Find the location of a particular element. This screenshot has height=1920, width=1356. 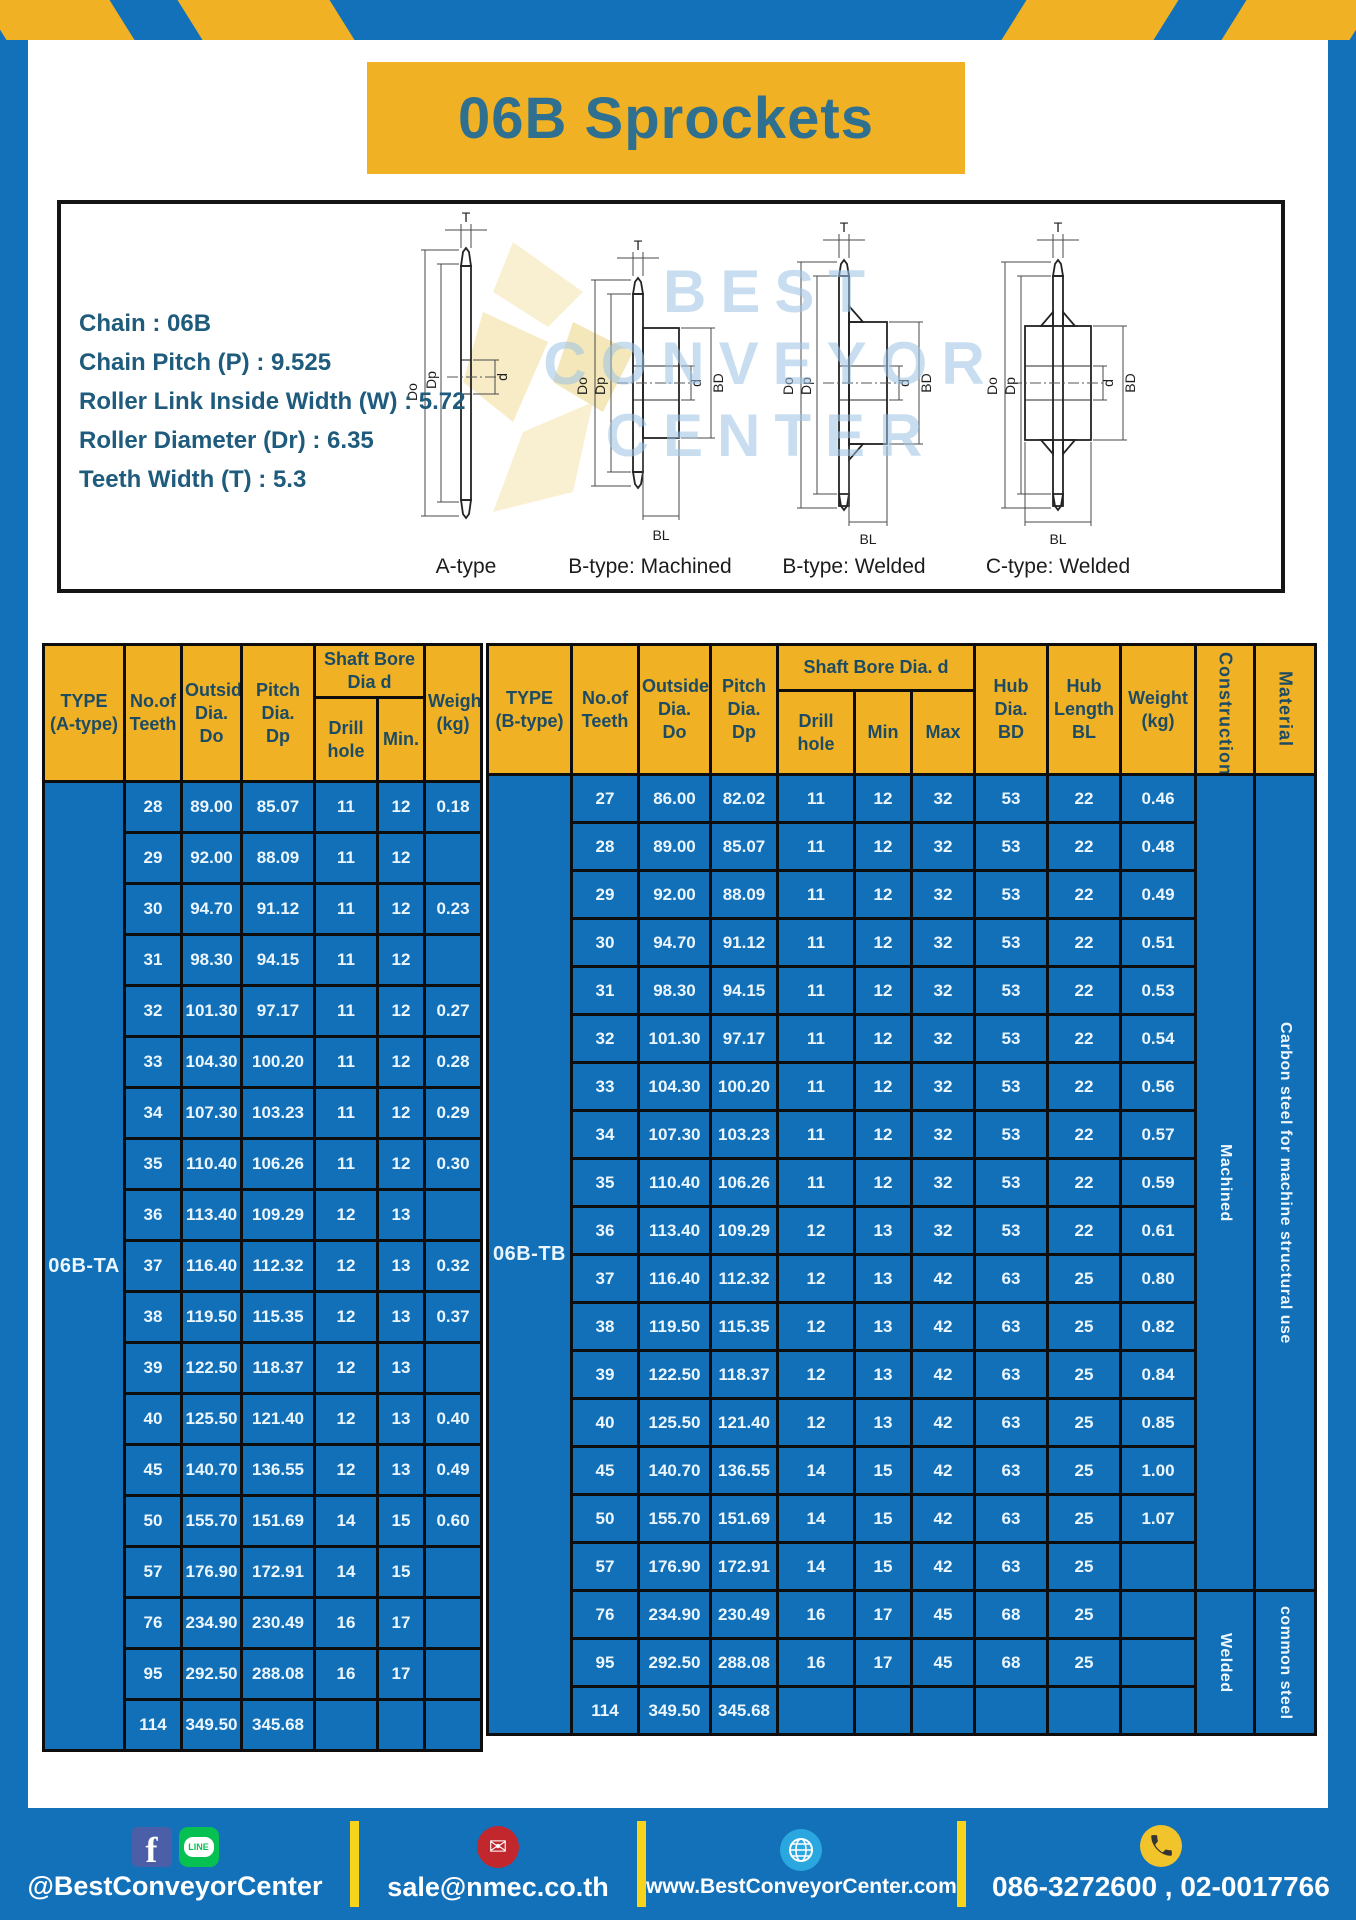

table-cell: 136.55 is located at coordinates (278, 1470).